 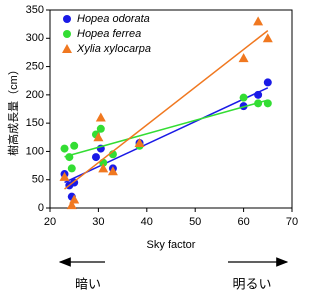 I want to click on x-tick-label: 20, so click(x=50, y=222).